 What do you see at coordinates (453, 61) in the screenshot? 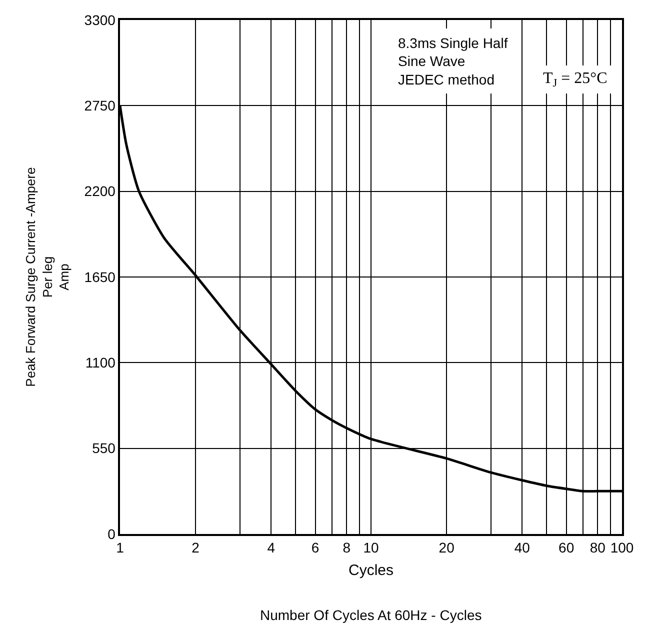
I see `annotation: 8.3ms Single Half Sine Wave JEDEC method` at bounding box center [453, 61].